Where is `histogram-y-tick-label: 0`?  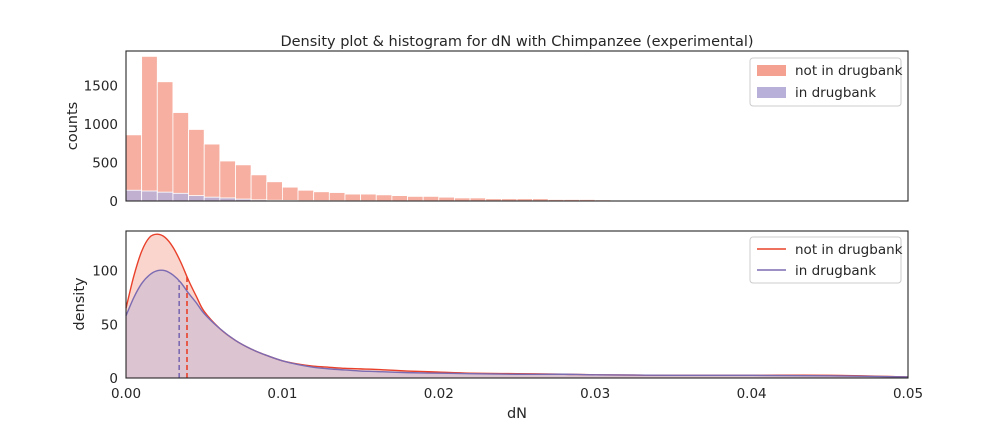 histogram-y-tick-label: 0 is located at coordinates (113, 202).